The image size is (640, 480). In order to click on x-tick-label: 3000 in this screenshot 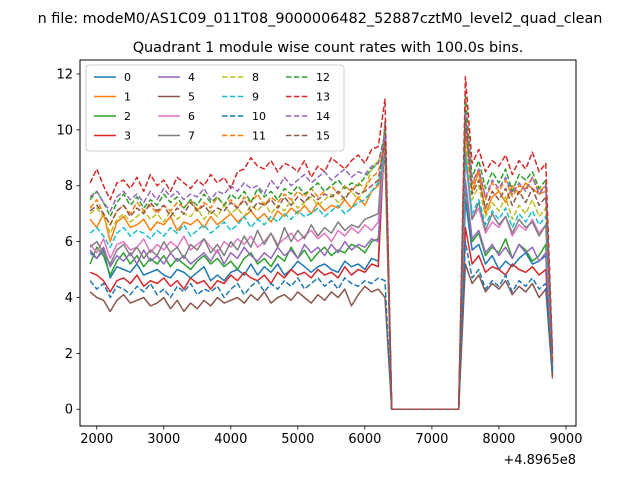, I will do `click(163, 439)`.